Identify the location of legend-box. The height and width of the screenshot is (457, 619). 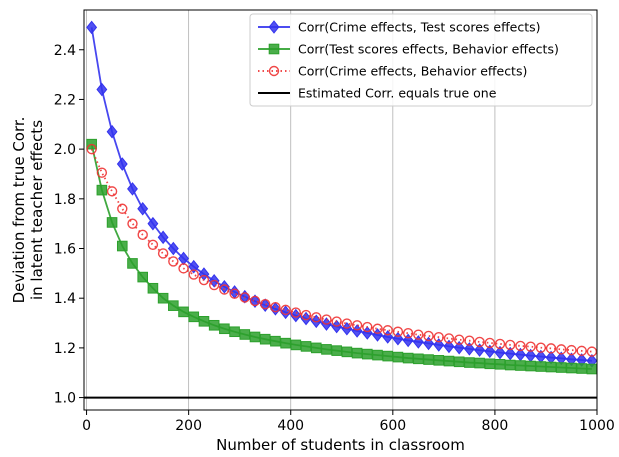
(421, 60).